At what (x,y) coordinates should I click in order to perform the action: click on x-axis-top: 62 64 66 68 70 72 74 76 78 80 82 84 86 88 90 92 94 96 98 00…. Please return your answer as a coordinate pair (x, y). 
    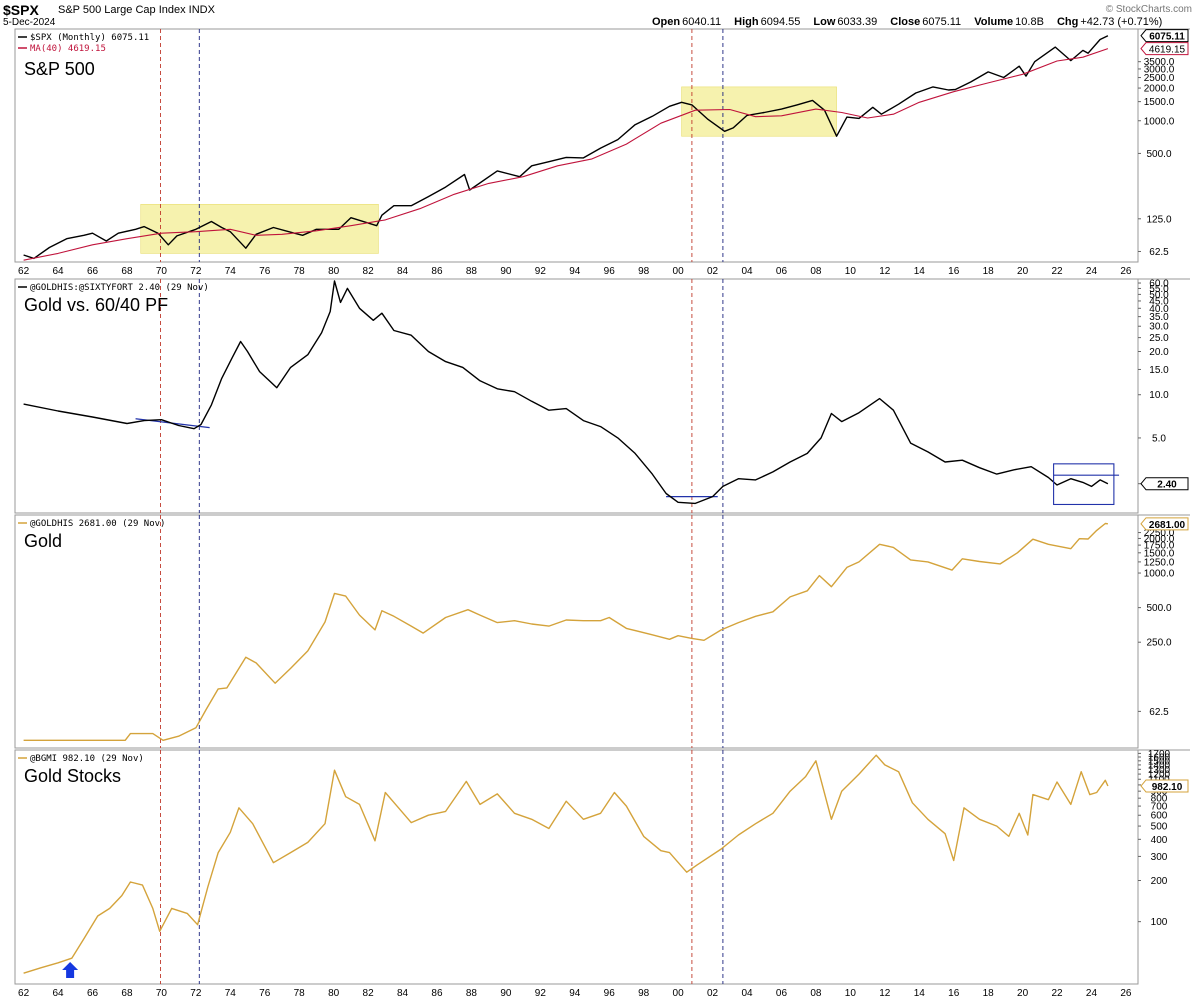
    Looking at the image, I should click on (575, 271).